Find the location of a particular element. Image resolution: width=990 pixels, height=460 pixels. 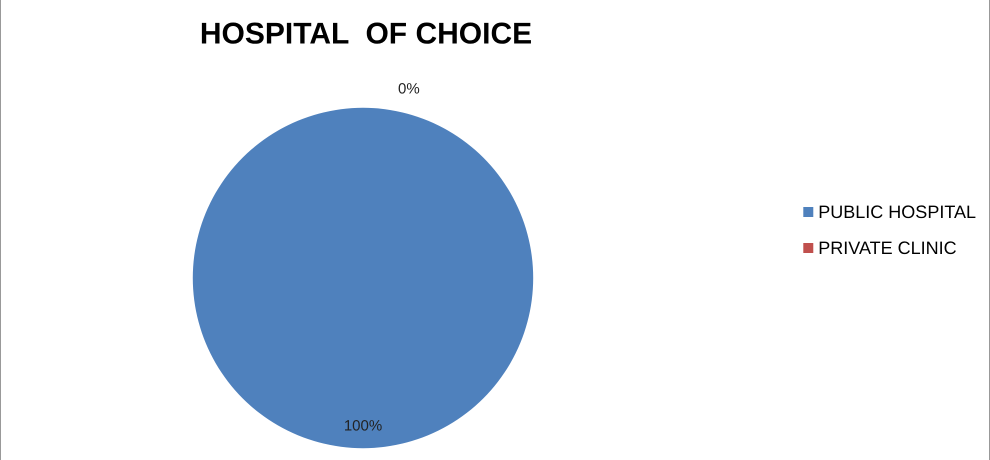

legend-label: PRIVATE CLINIC is located at coordinates (887, 248).